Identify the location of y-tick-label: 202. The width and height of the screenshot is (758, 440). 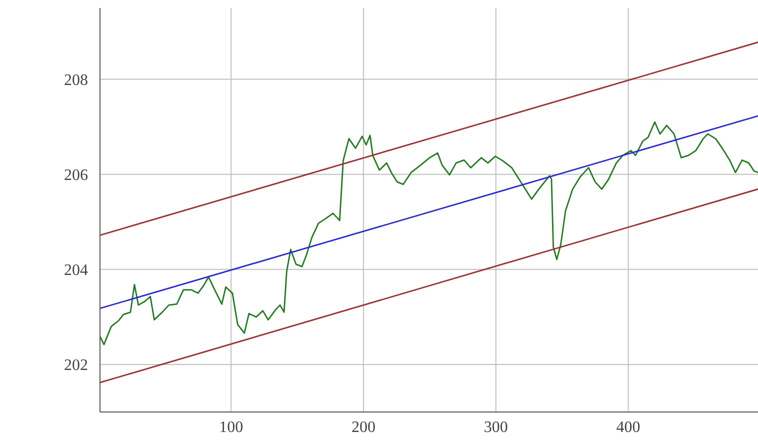
(76, 365).